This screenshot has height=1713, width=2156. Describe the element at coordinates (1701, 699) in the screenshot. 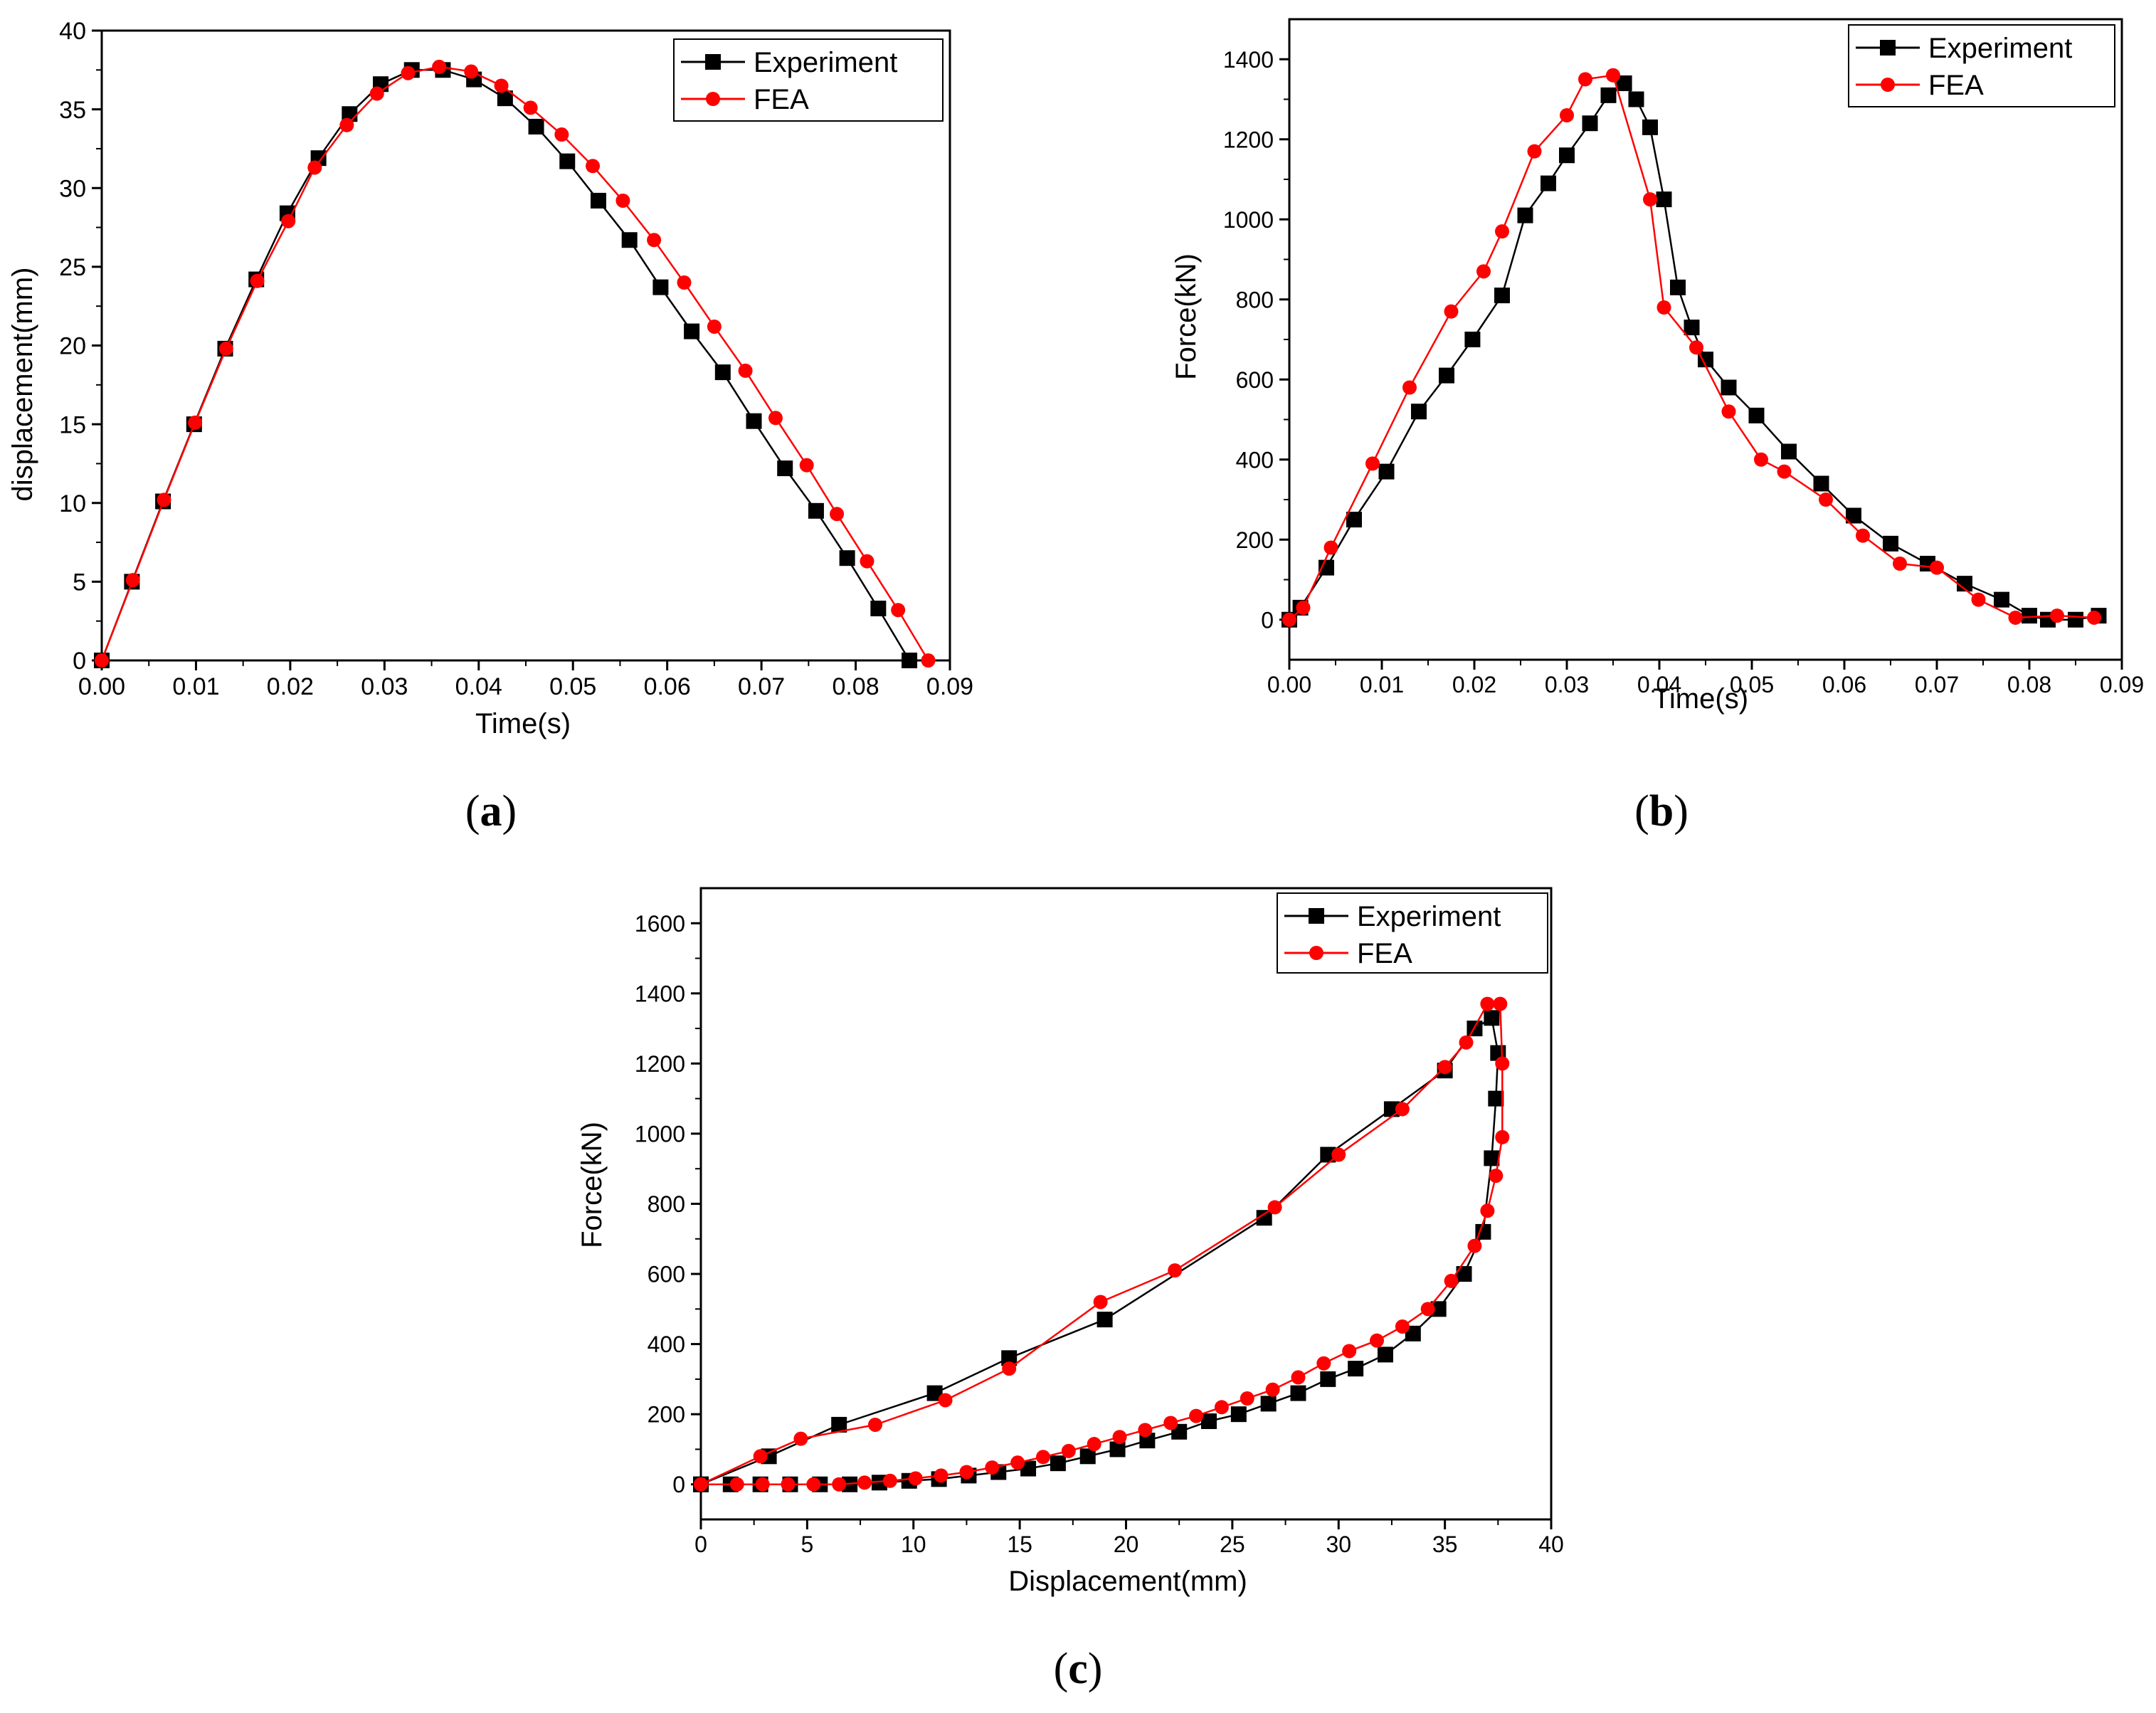

I see `chart-b-xlabel: Time(s)` at that location.